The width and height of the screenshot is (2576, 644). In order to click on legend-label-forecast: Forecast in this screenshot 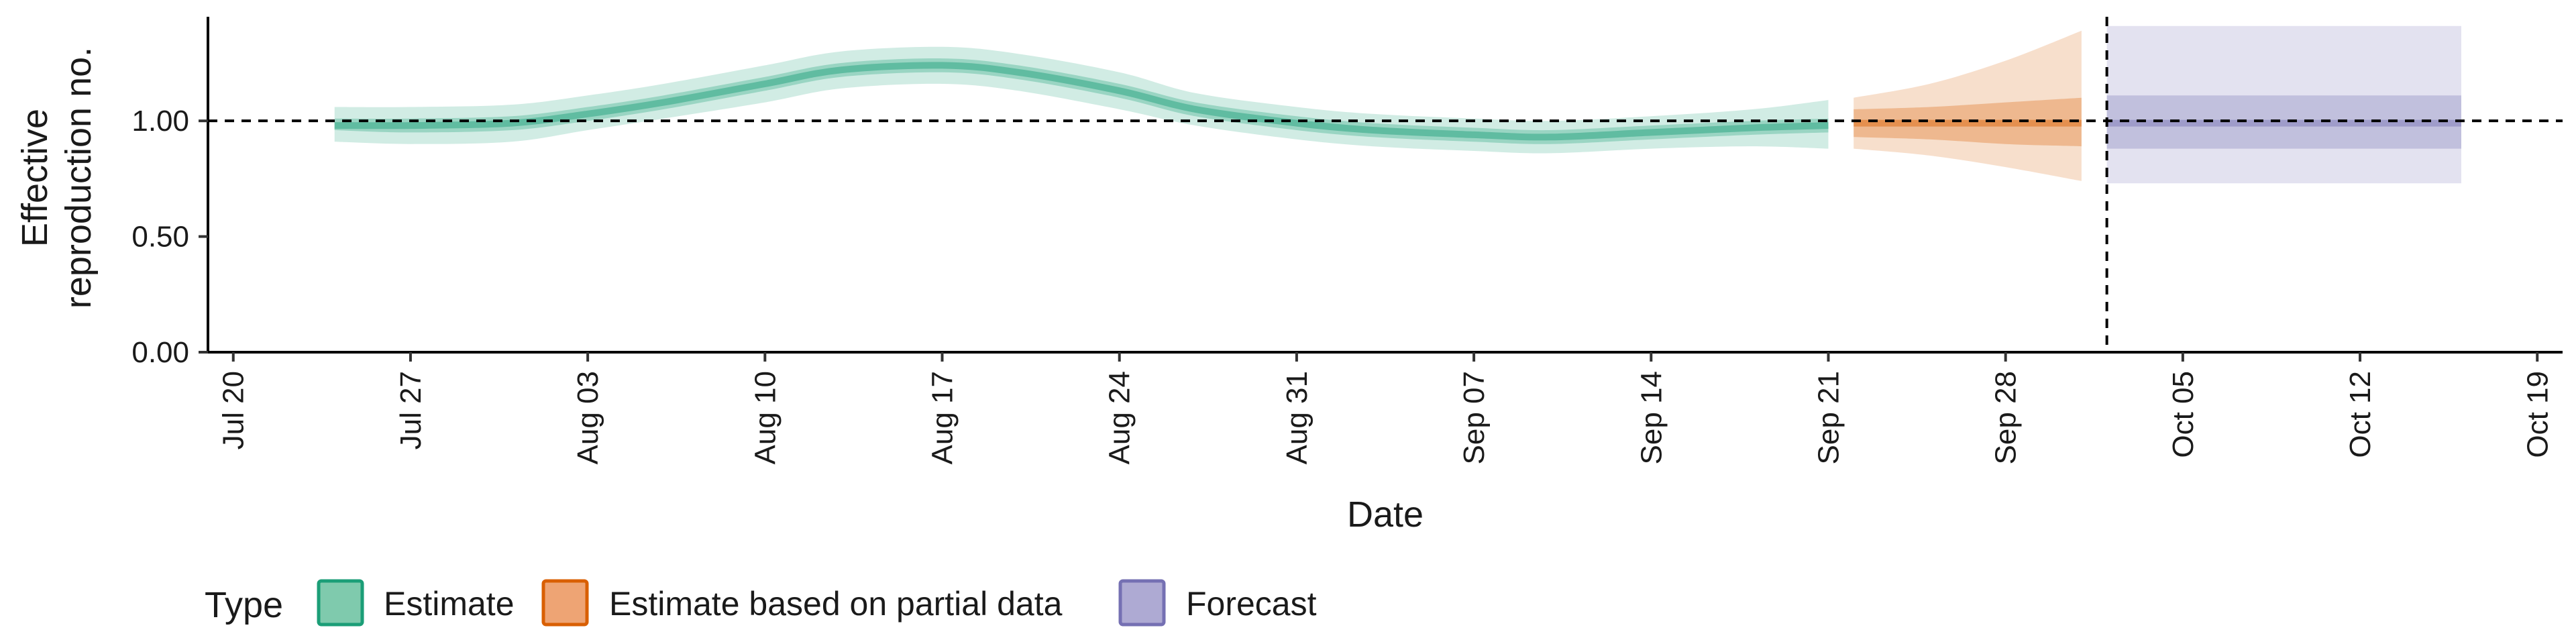, I will do `click(1251, 604)`.